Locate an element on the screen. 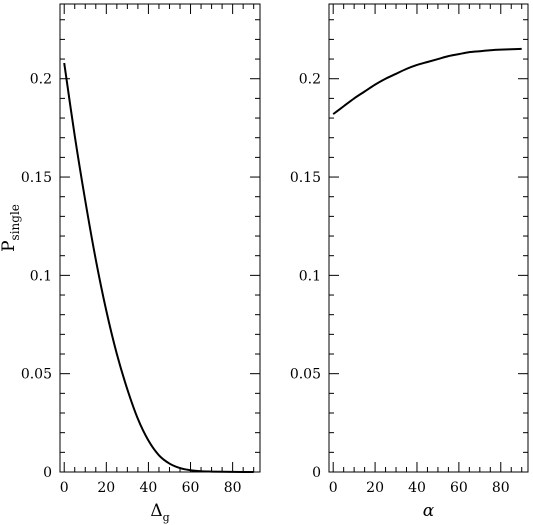 This screenshot has width=533, height=525. x-axis-label-main: Δ is located at coordinates (156, 511).